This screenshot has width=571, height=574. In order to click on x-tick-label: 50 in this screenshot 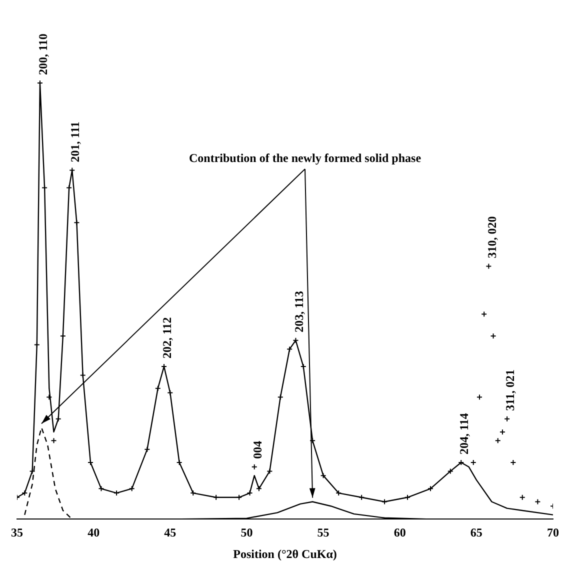, I will do `click(246, 532)`.